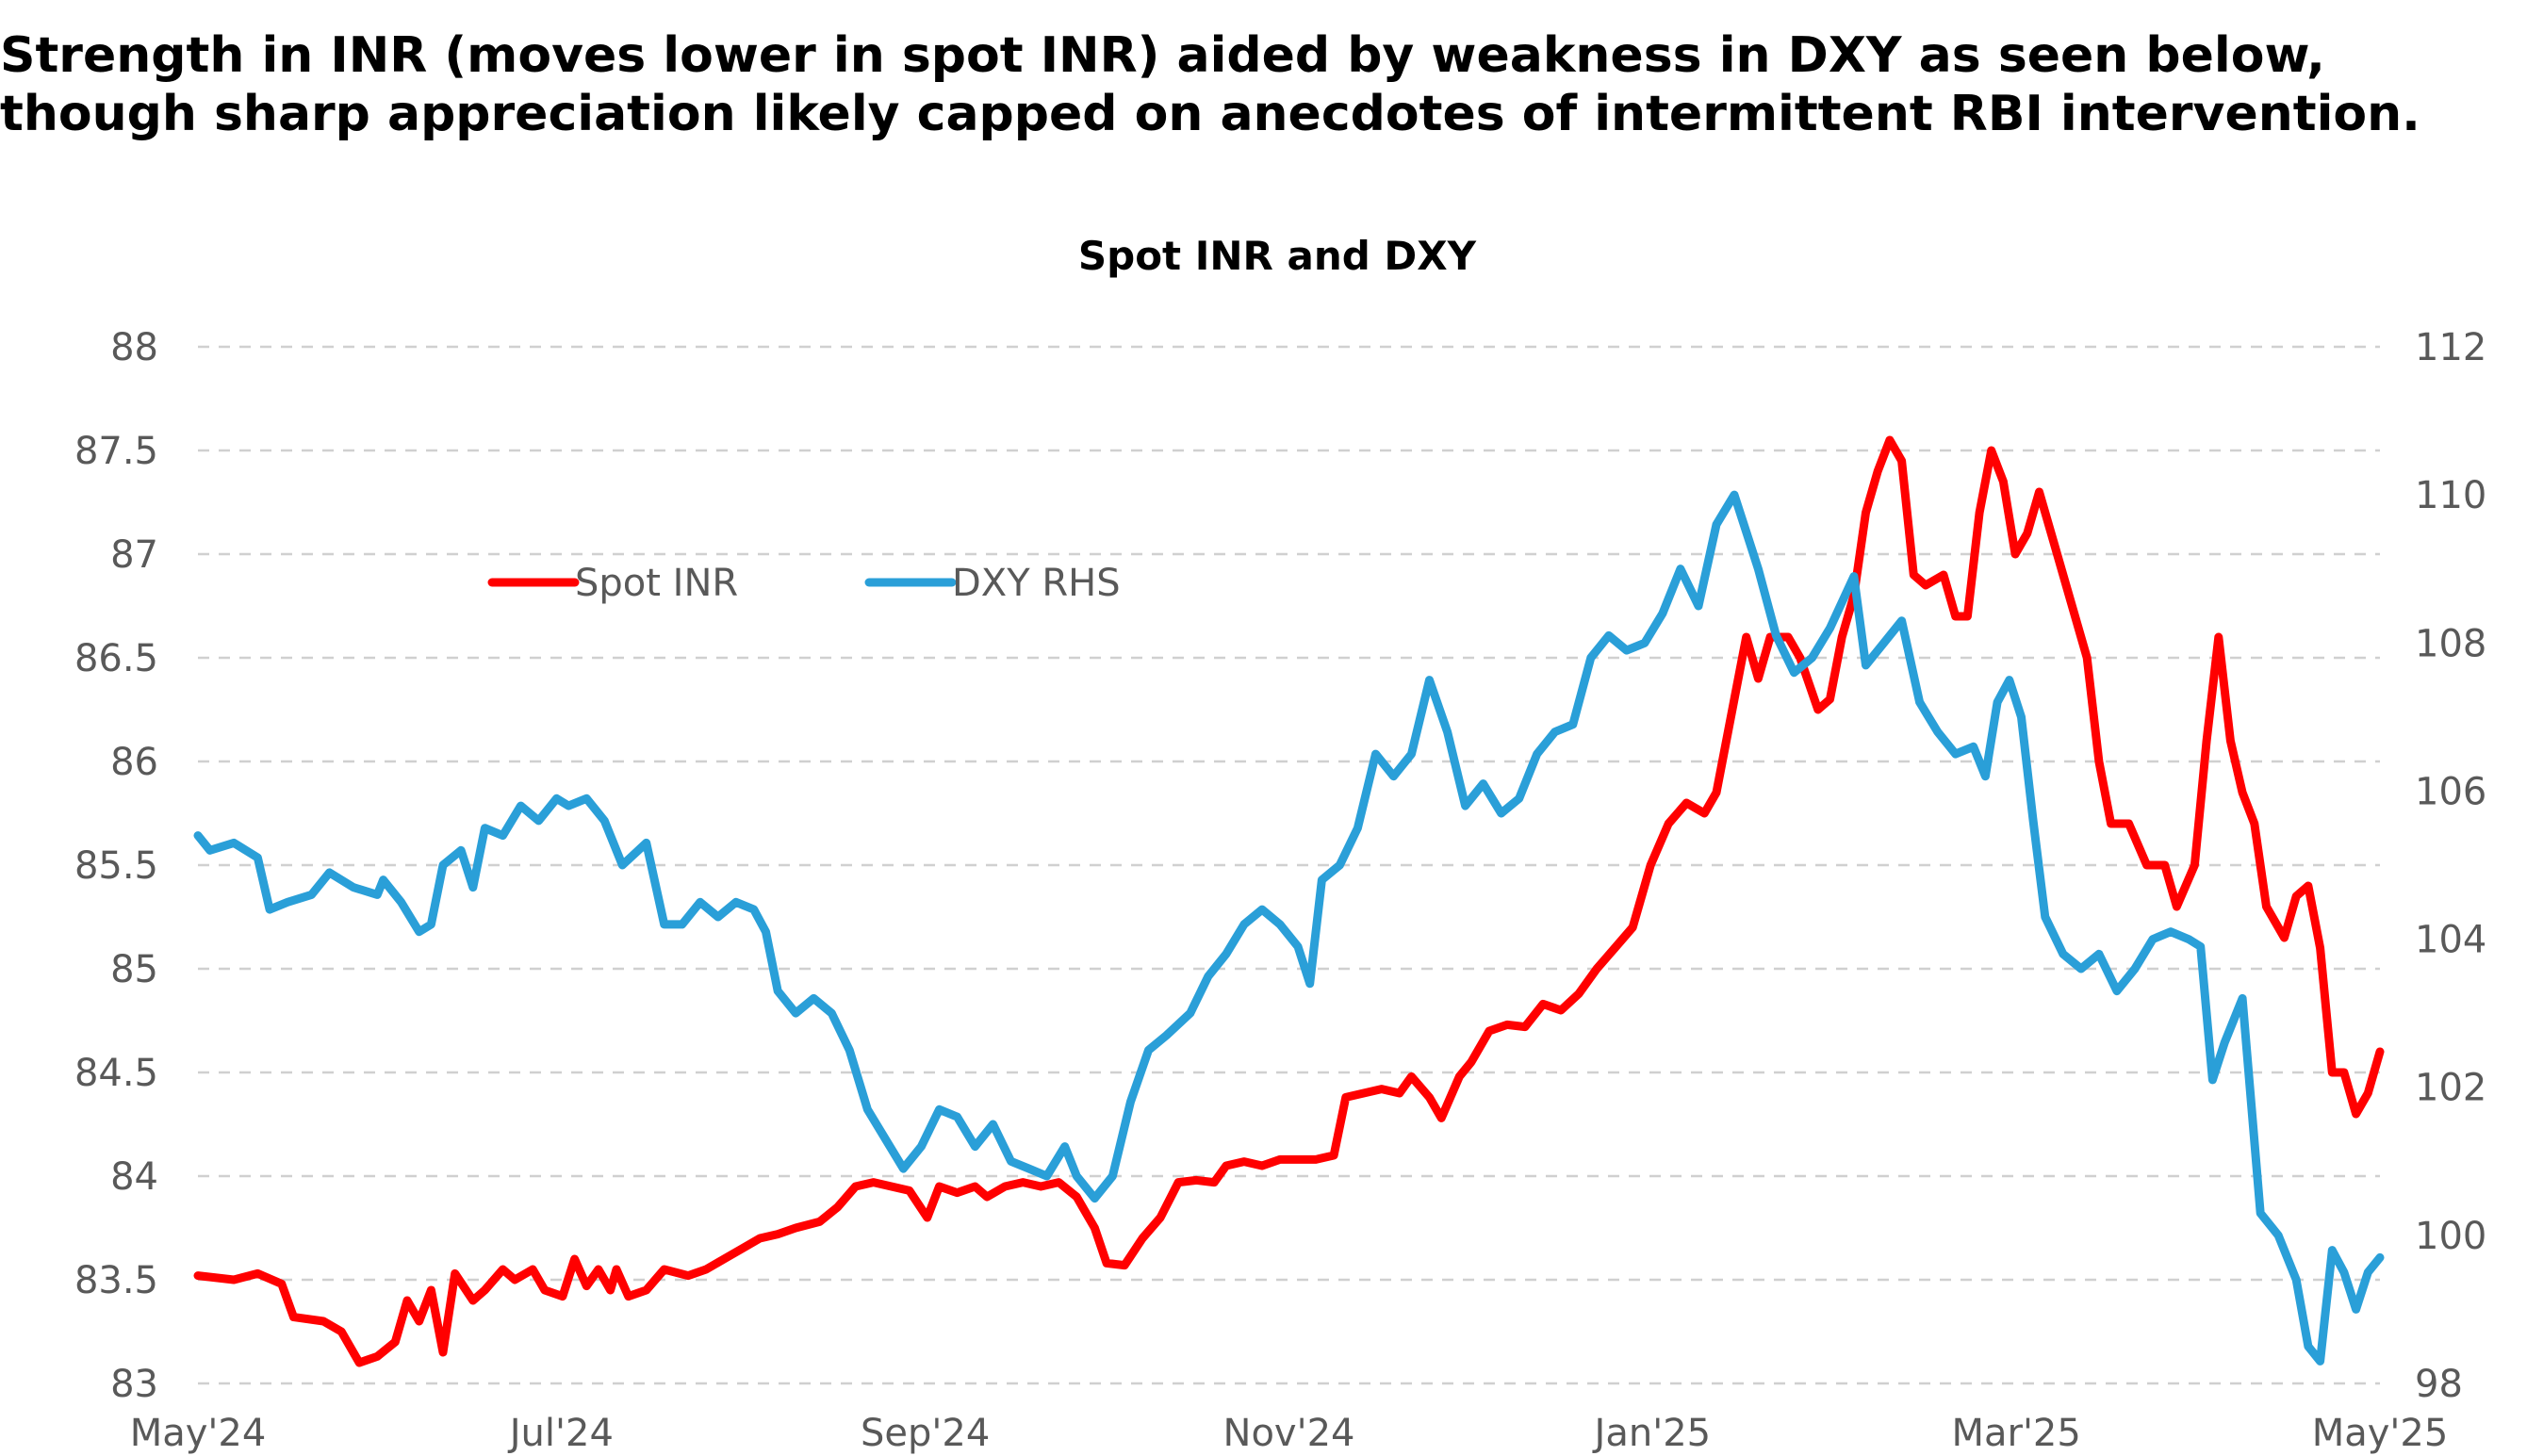 Image resolution: width=2543 pixels, height=1456 pixels. What do you see at coordinates (116, 1280) in the screenshot?
I see `left-tick-label: 83.5` at bounding box center [116, 1280].